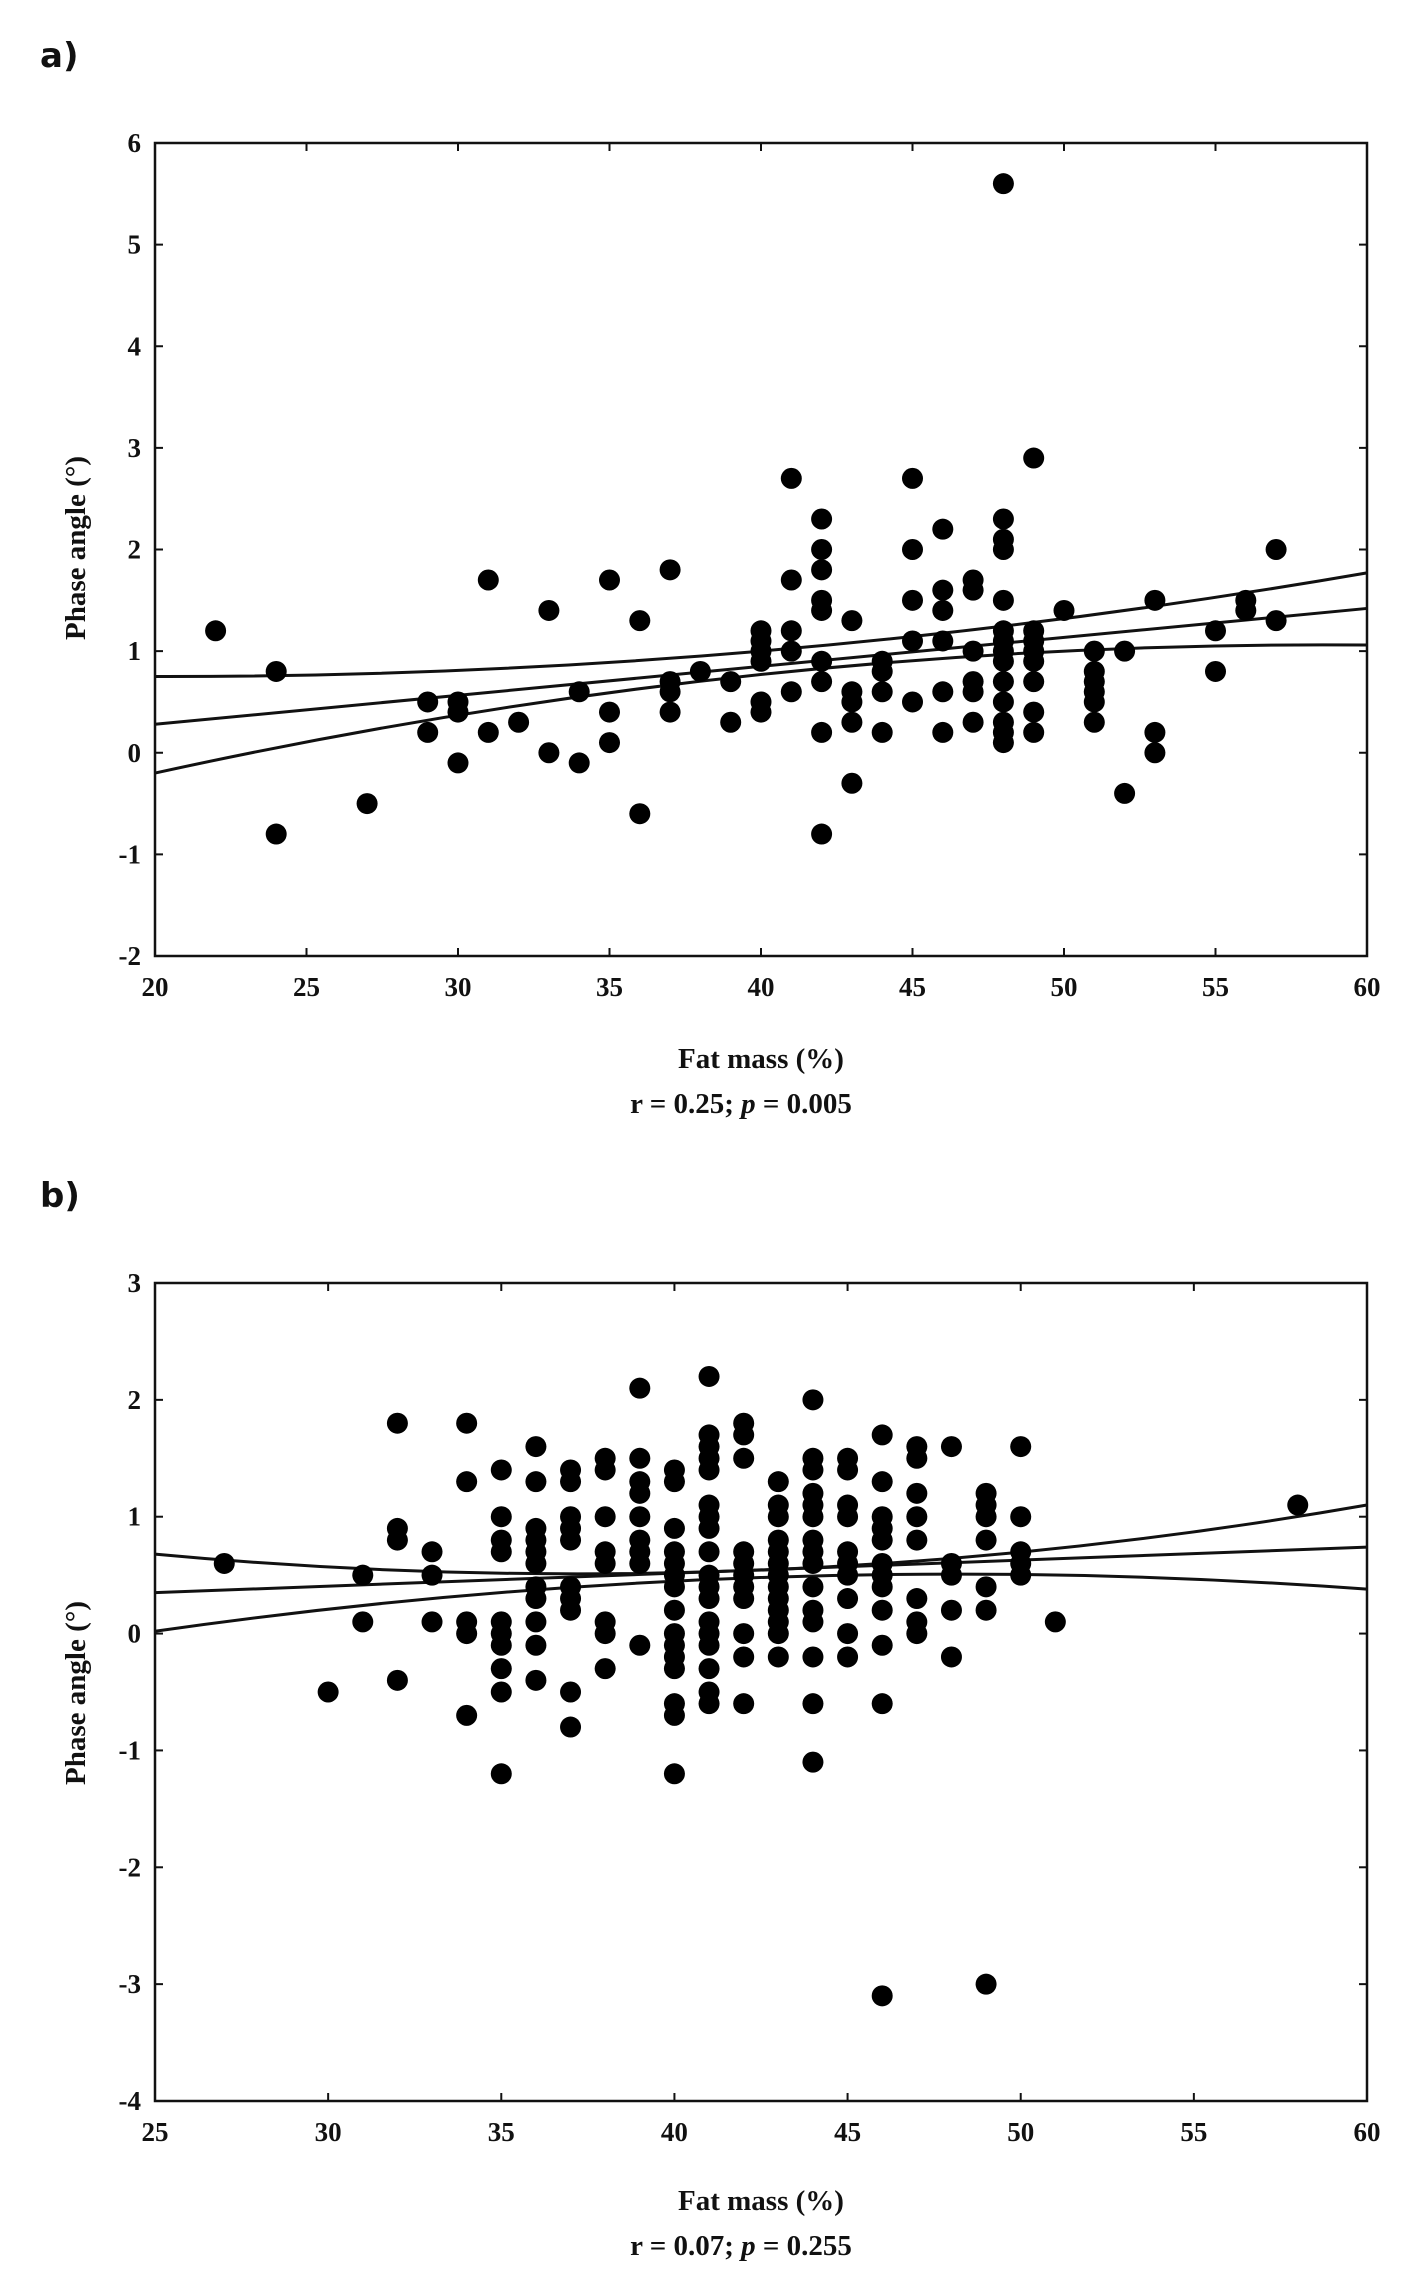  I want to click on panel-b-y-tick-label: -1, so click(130, 1750).